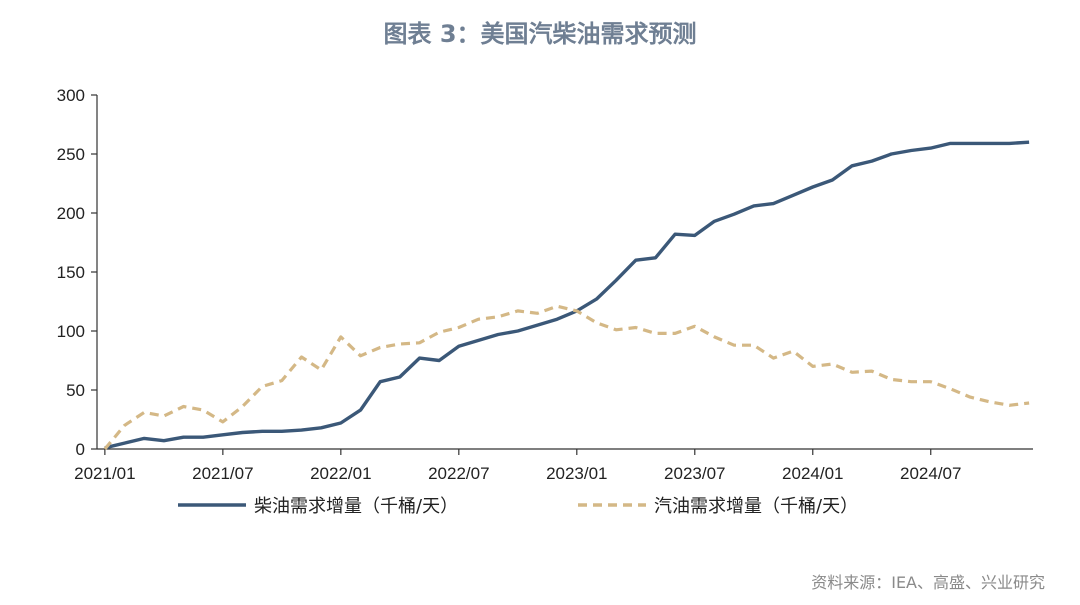 The height and width of the screenshot is (605, 1080). I want to click on y-tick-label: 300, so click(71, 95).